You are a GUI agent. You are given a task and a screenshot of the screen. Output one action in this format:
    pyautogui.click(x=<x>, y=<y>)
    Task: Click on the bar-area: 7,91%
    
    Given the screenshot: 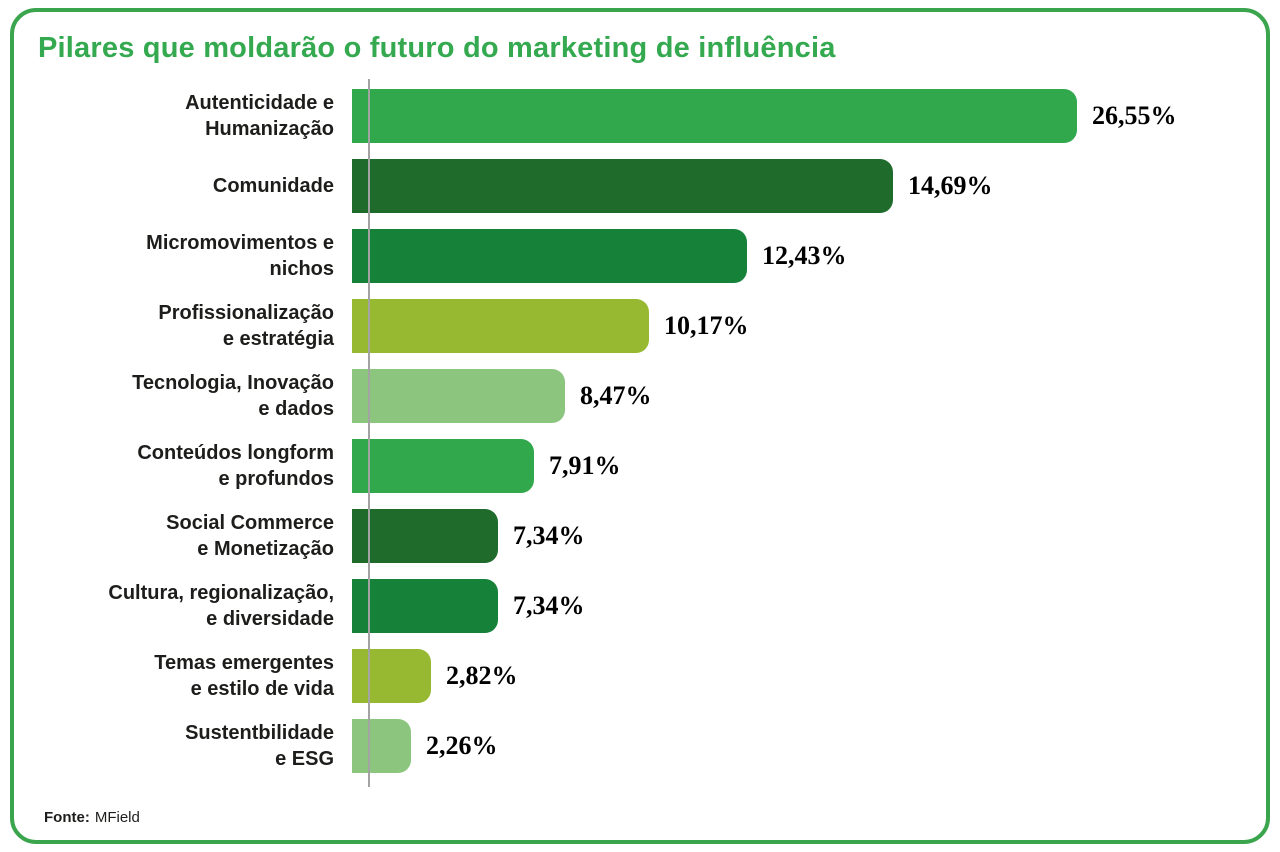 What is the action you would take?
    pyautogui.click(x=799, y=466)
    